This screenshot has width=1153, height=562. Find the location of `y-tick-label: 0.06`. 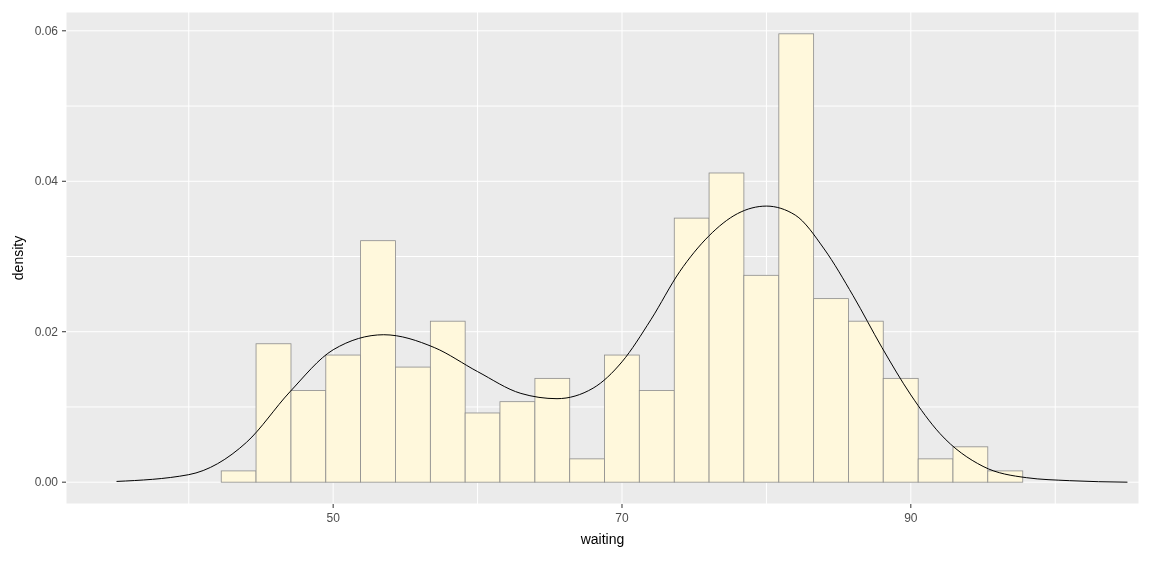

y-tick-label: 0.06 is located at coordinates (46, 30).